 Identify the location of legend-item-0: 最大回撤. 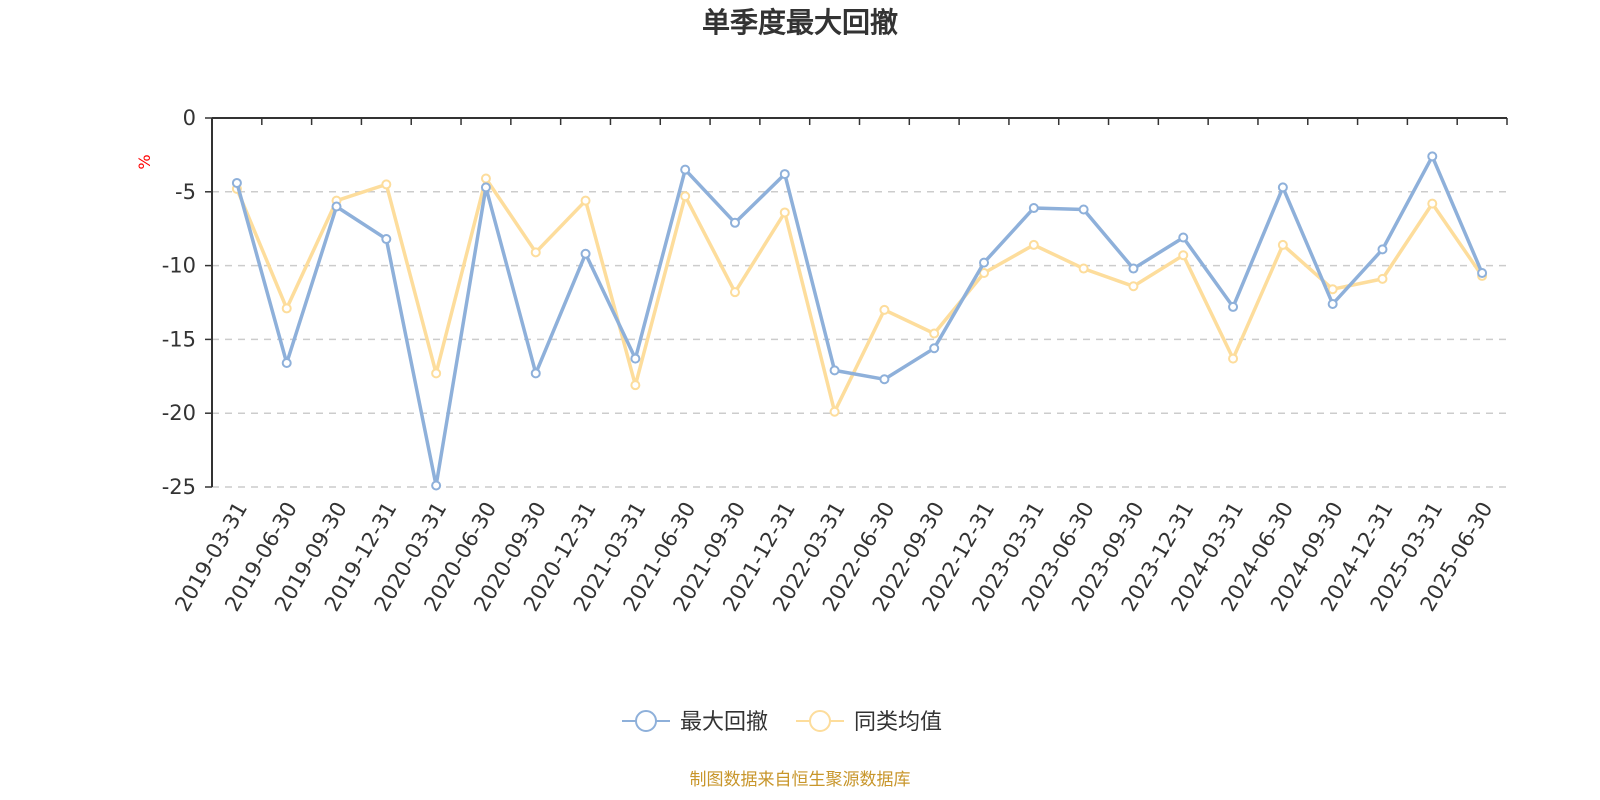
(695, 722).